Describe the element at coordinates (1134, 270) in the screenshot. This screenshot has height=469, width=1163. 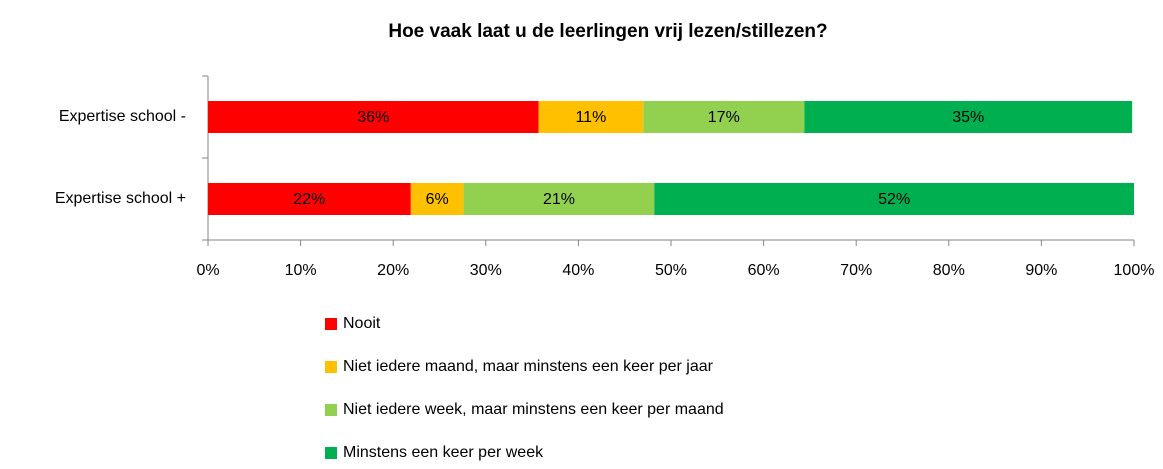
I see `x-tick-label: 100%` at that location.